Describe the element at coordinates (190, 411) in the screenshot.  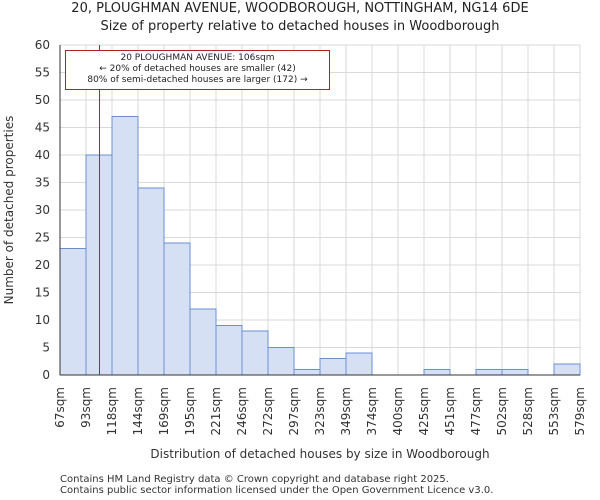
I see `x-tick-label: 195sqm` at that location.